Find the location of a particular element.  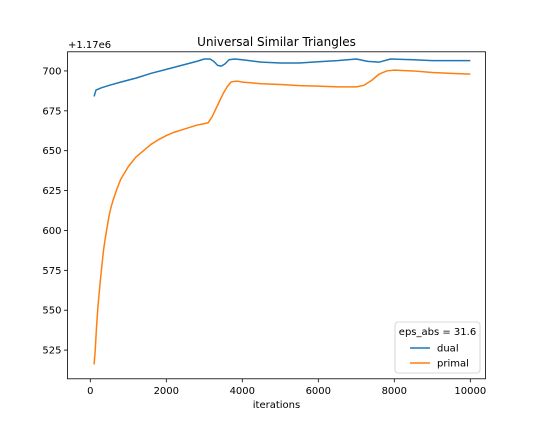

x-axis-label: iterations is located at coordinates (276, 405).